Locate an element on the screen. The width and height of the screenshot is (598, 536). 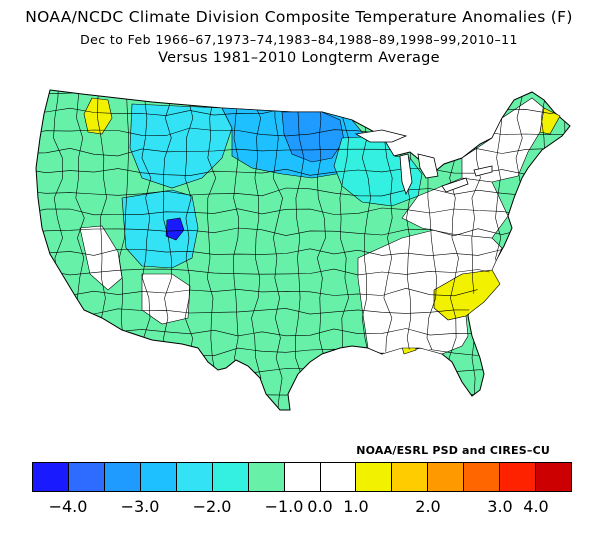
data-credit: NOAA/ESRL PSD and CIRES–CU is located at coordinates (453, 450).